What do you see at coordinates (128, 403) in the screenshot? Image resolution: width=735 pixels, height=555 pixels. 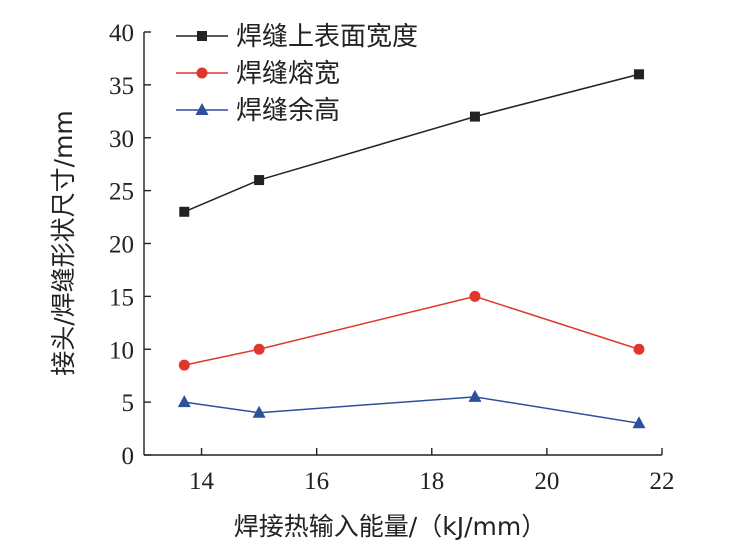 I see `y-tick-label: 5` at bounding box center [128, 403].